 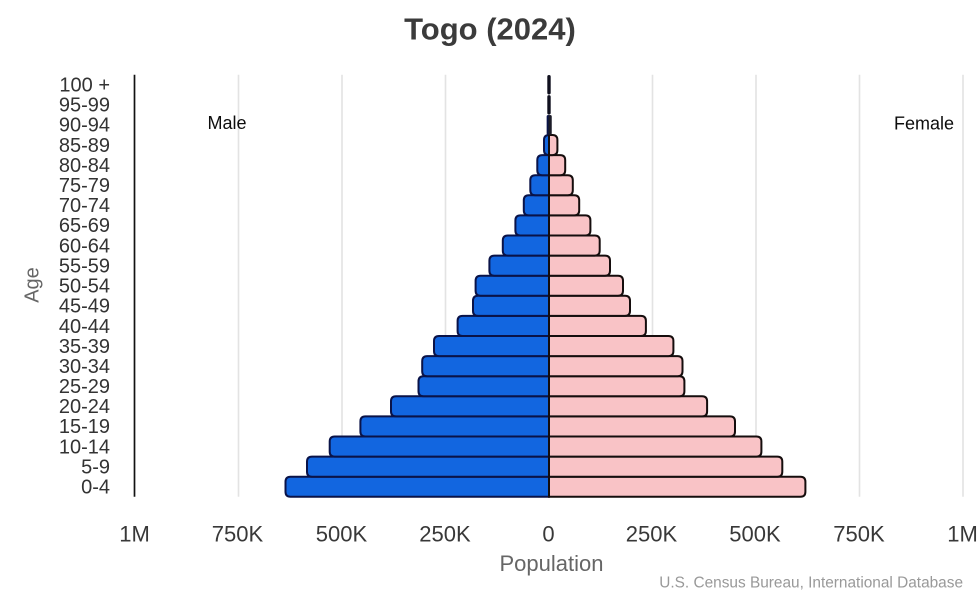 I want to click on svg-text: 0-4, so click(x=95, y=488).